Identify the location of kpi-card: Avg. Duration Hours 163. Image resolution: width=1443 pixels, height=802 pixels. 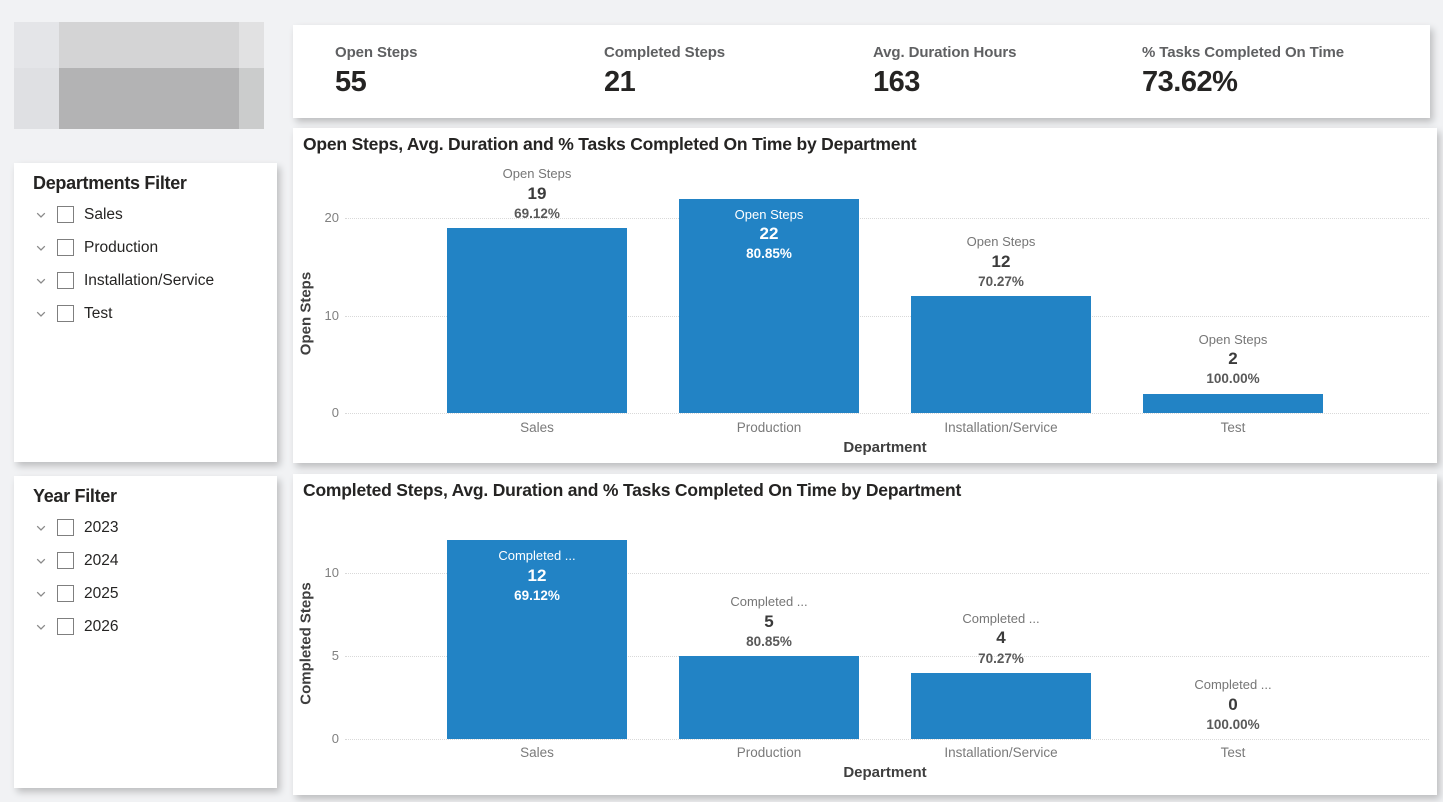
(1007, 71).